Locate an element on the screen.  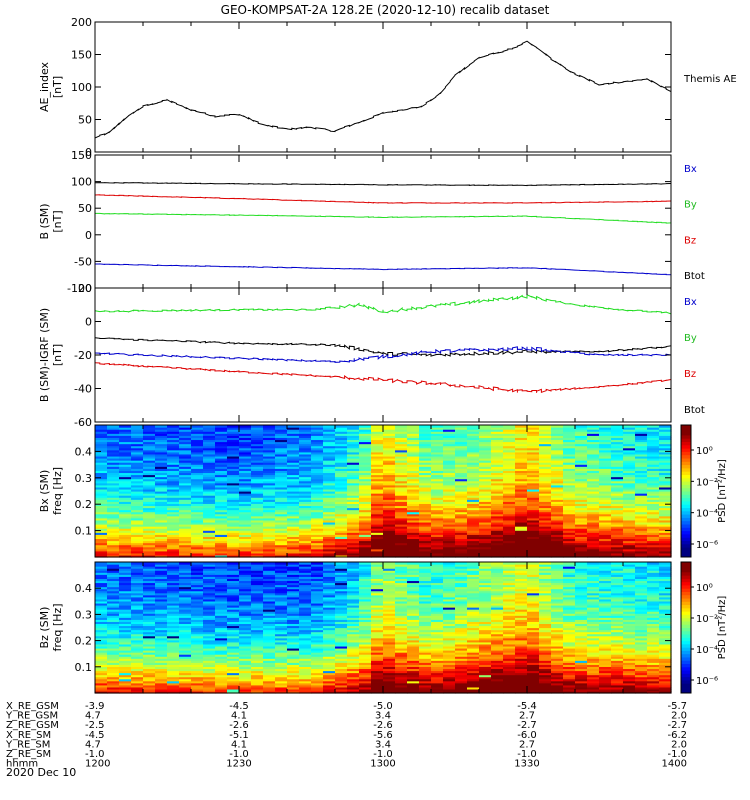
series-line is located at coordinates (383, 89).